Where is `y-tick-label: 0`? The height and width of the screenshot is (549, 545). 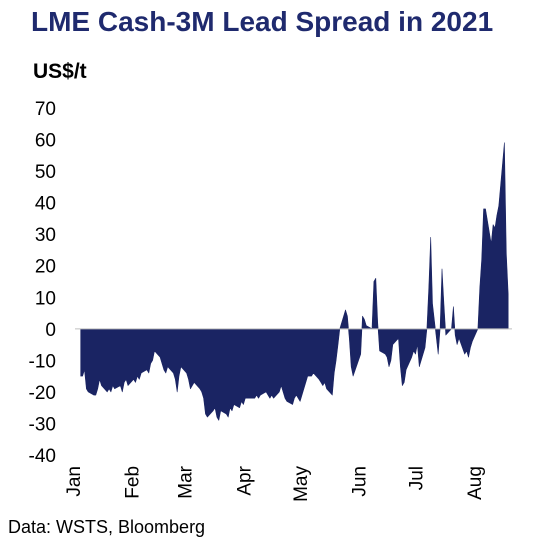 y-tick-label: 0 is located at coordinates (50, 330).